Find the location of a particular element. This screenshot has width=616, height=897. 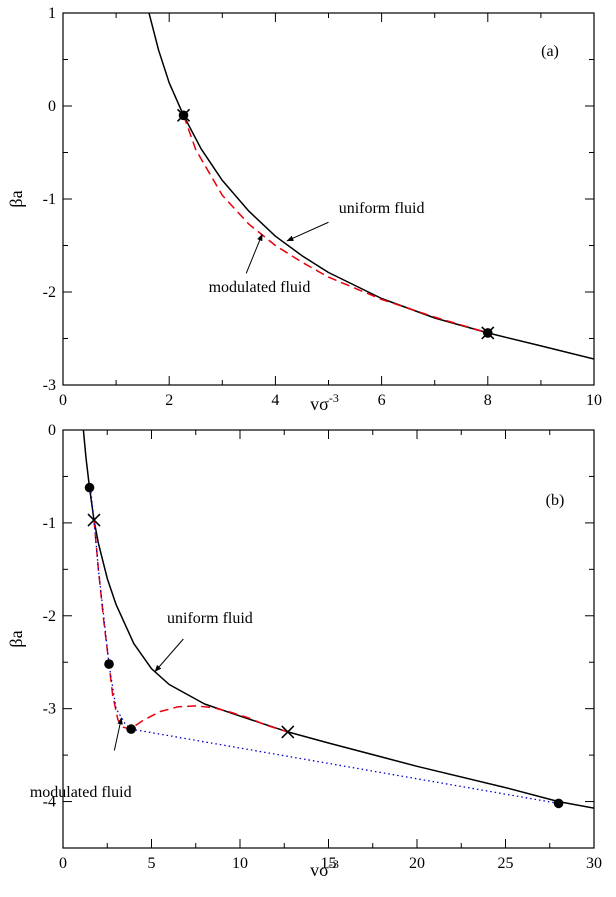

x-tick-label: 2 is located at coordinates (169, 400).